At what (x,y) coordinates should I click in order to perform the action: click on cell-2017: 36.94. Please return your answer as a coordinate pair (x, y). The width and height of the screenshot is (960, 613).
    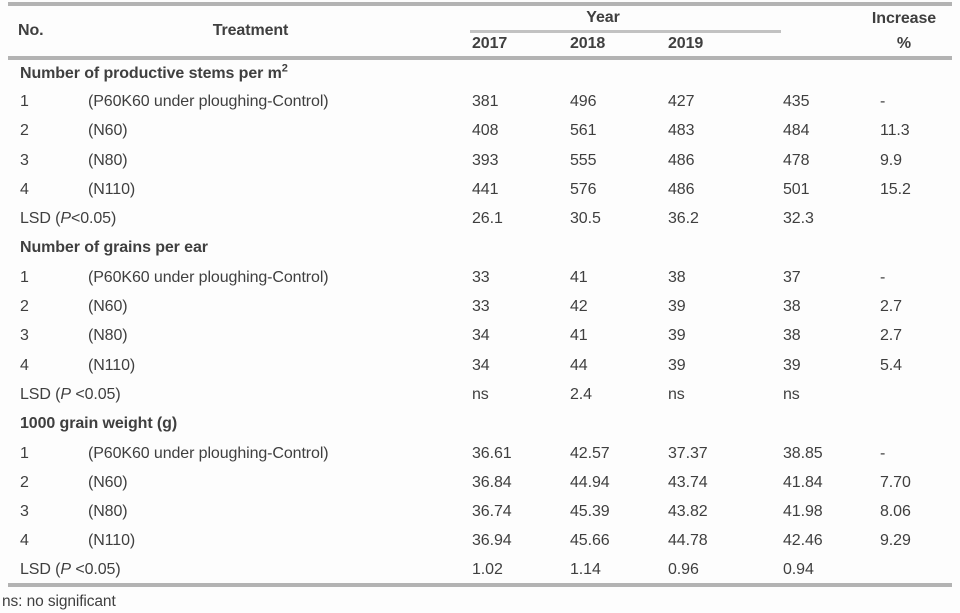
    Looking at the image, I should click on (492, 541).